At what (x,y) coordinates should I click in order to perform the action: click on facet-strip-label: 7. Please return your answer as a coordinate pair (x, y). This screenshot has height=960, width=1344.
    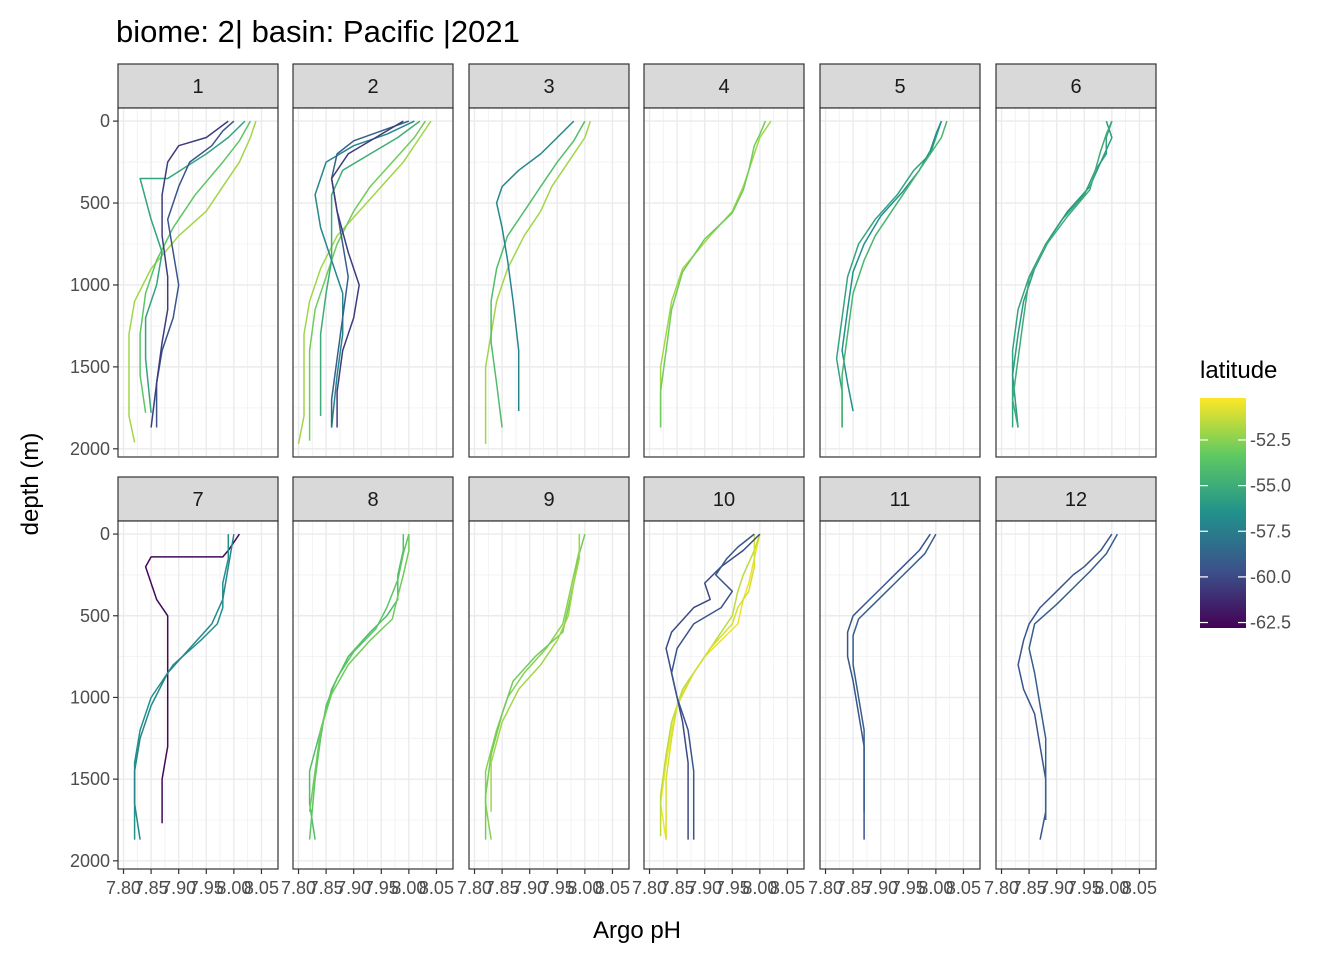
    Looking at the image, I should click on (197, 500).